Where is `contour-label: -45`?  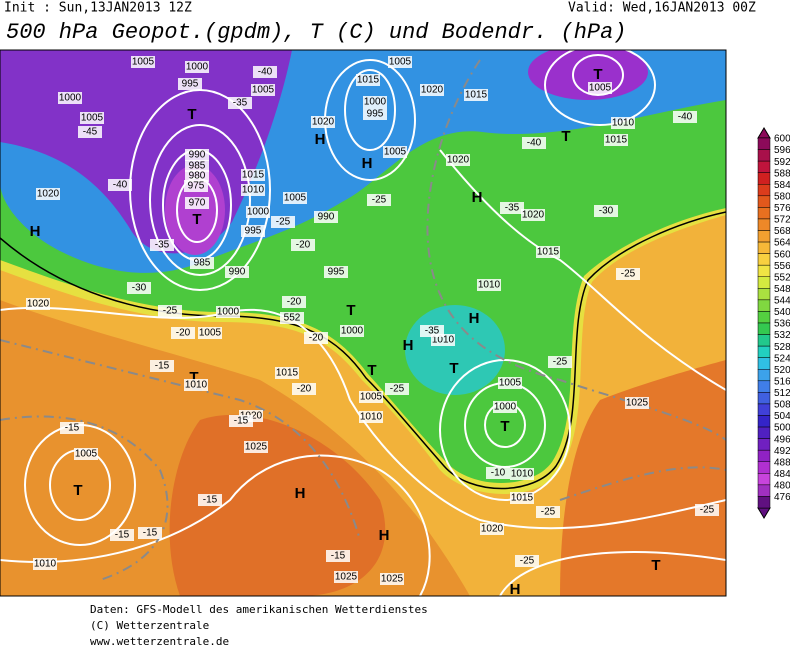
contour-label: -45 is located at coordinates (90, 132).